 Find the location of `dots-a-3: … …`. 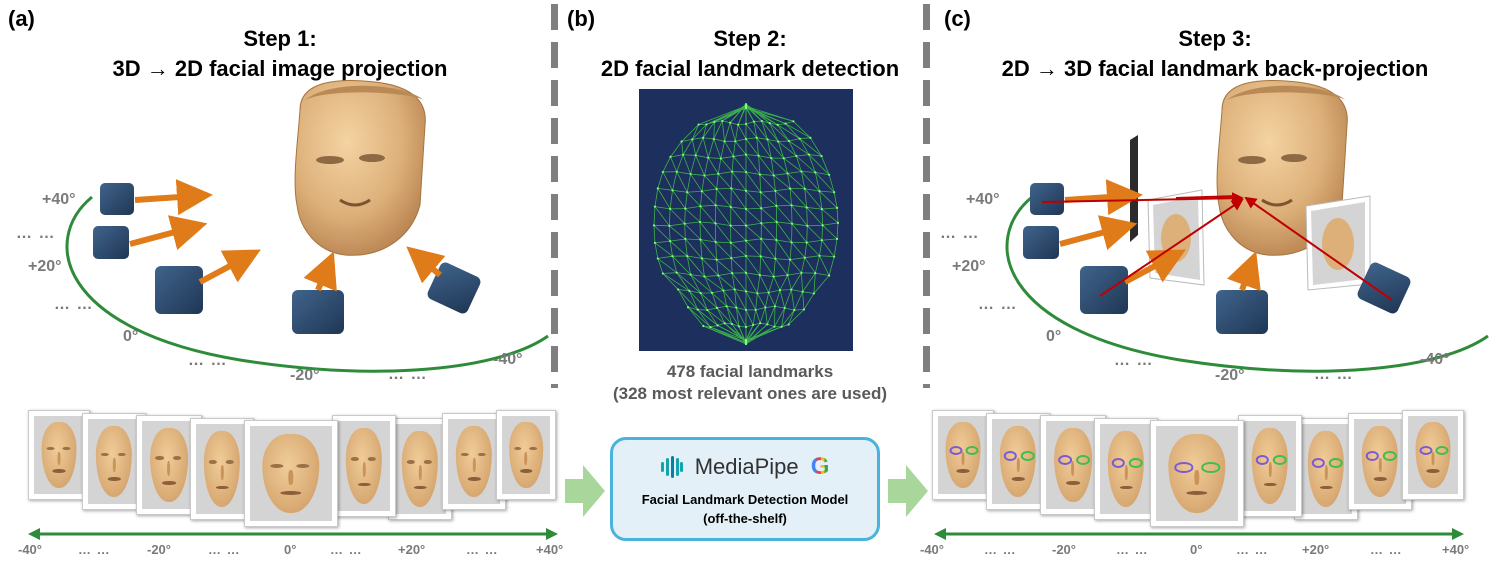

dots-a-3: … … is located at coordinates (208, 360).